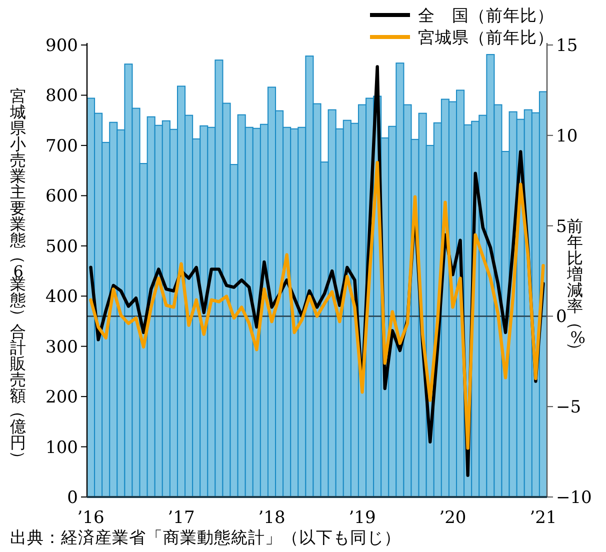  Describe the element at coordinates (62, 246) in the screenshot. I see `y-tick-label: 500` at that location.